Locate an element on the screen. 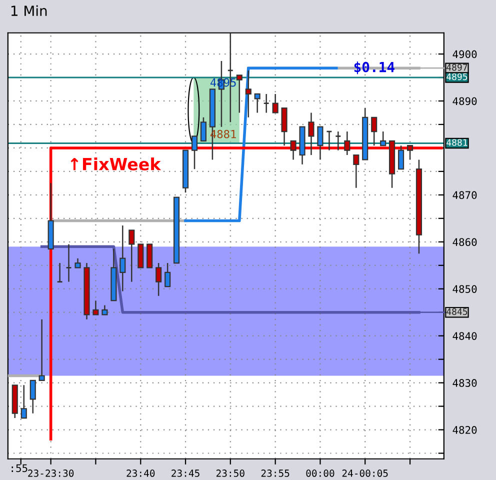  x-tick-label: 23:55 is located at coordinates (275, 473).